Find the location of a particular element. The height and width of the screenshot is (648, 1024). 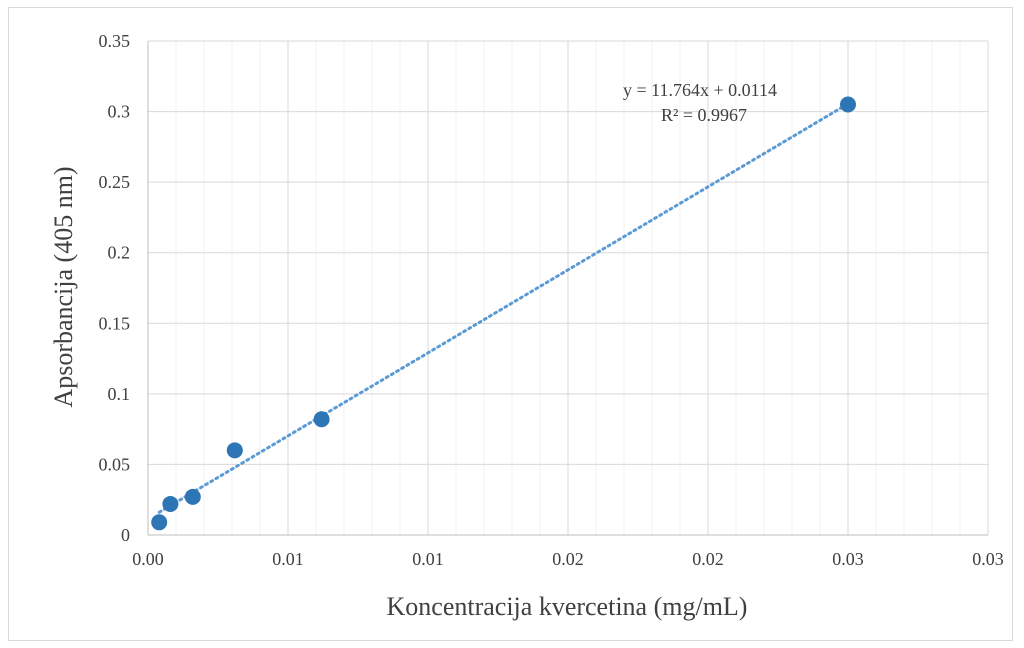

y-tick-labels: 0 0.05 0.1 0.15 0.2 0.25 0.3 0.35 is located at coordinates (115, 288).